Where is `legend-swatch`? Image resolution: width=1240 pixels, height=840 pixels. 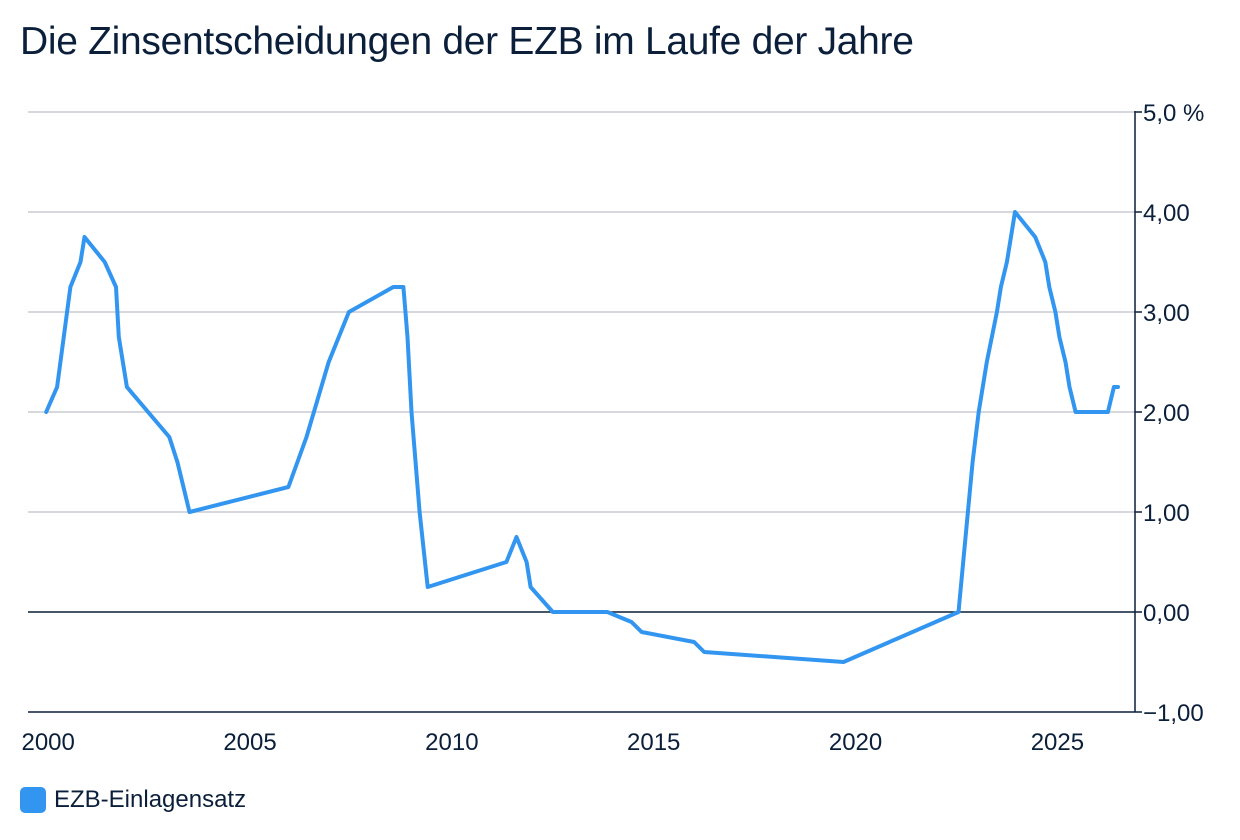
legend-swatch is located at coordinates (33, 800).